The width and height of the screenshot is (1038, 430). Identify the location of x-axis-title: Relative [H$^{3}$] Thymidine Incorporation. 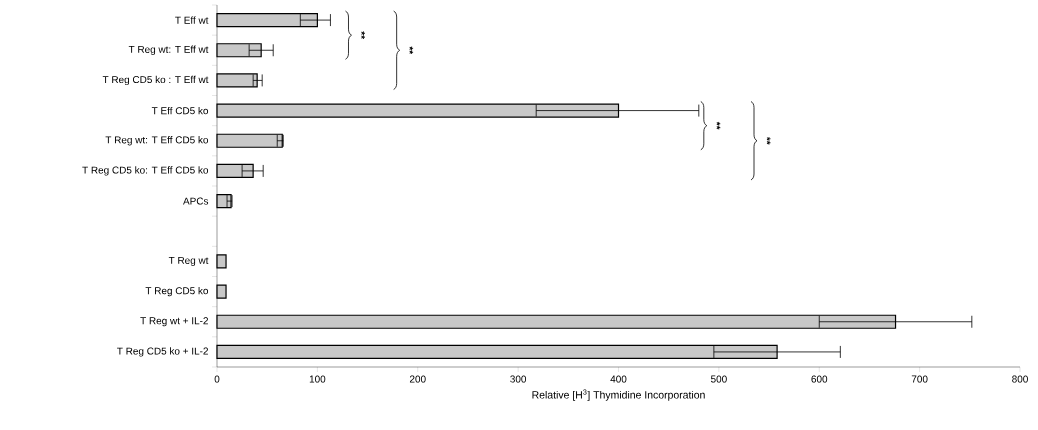
(618, 395).